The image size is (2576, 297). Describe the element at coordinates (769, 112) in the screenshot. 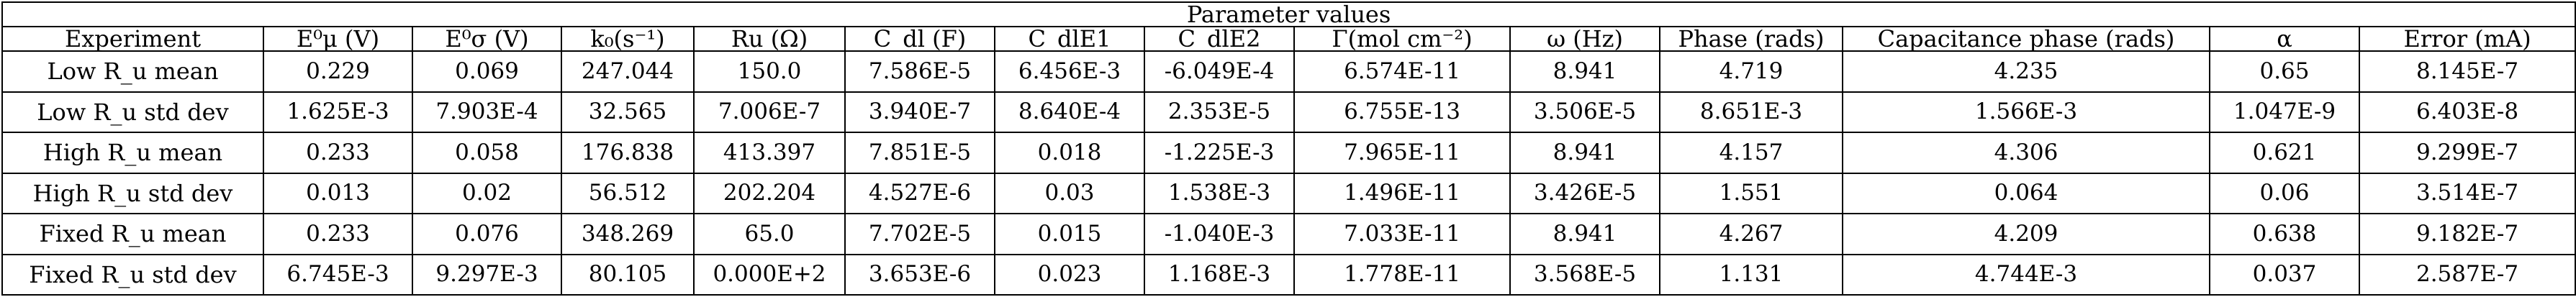

I see `table-cell: 7.006E-7` at that location.